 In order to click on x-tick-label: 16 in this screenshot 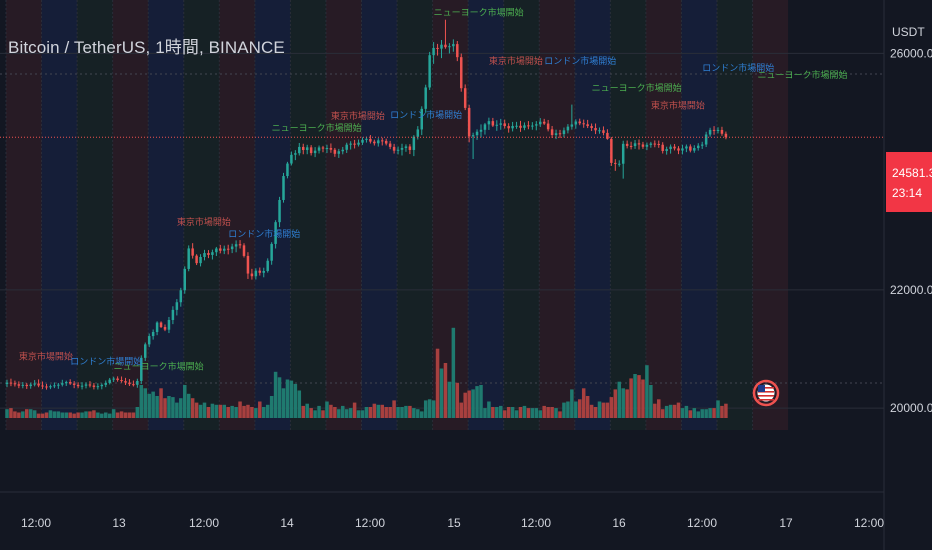, I will do `click(619, 523)`.